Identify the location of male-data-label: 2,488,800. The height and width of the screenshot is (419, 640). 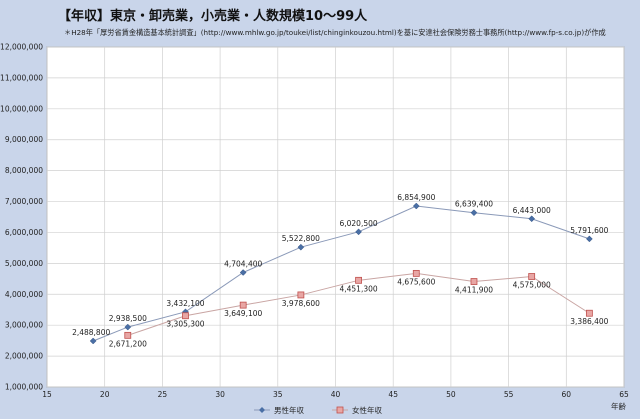
(91, 332).